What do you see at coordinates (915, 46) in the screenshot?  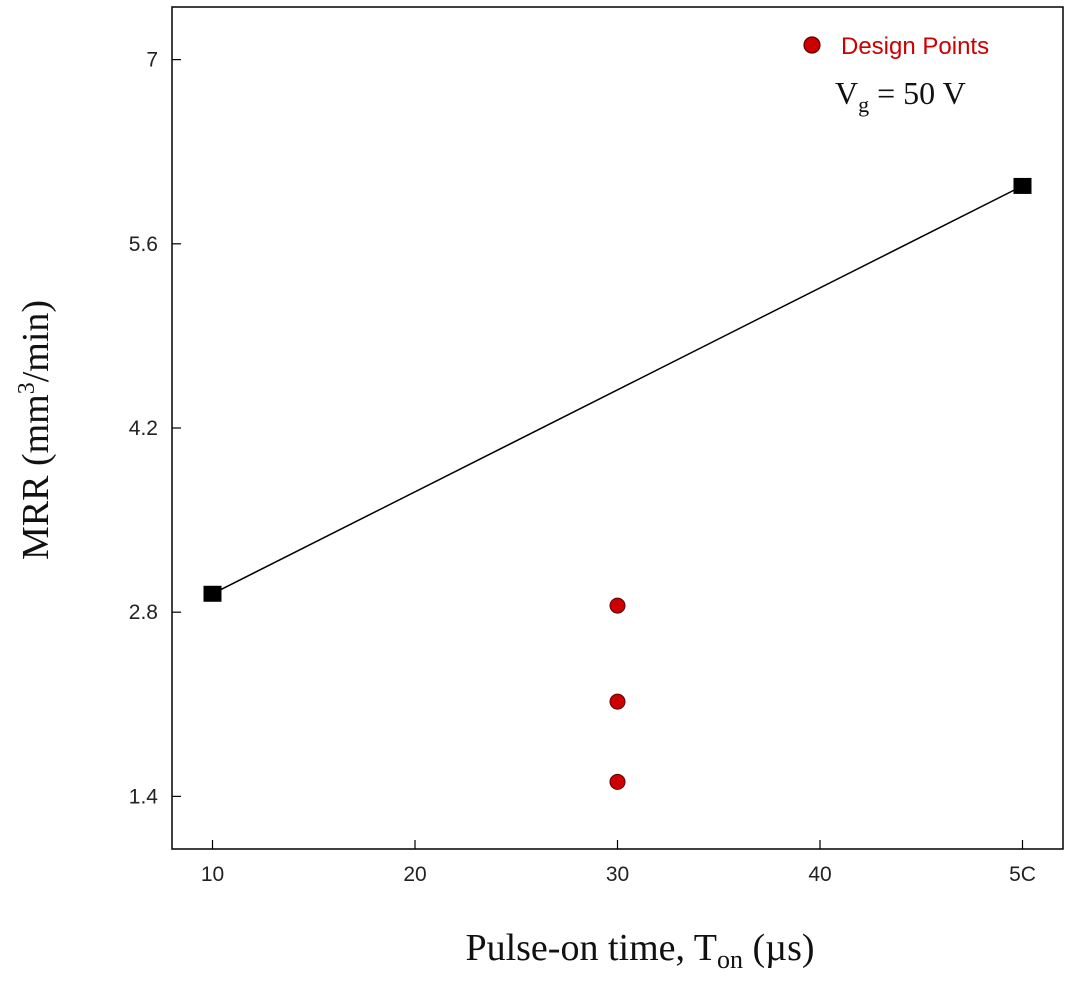 I see `legend-label-design-points: Design Points` at bounding box center [915, 46].